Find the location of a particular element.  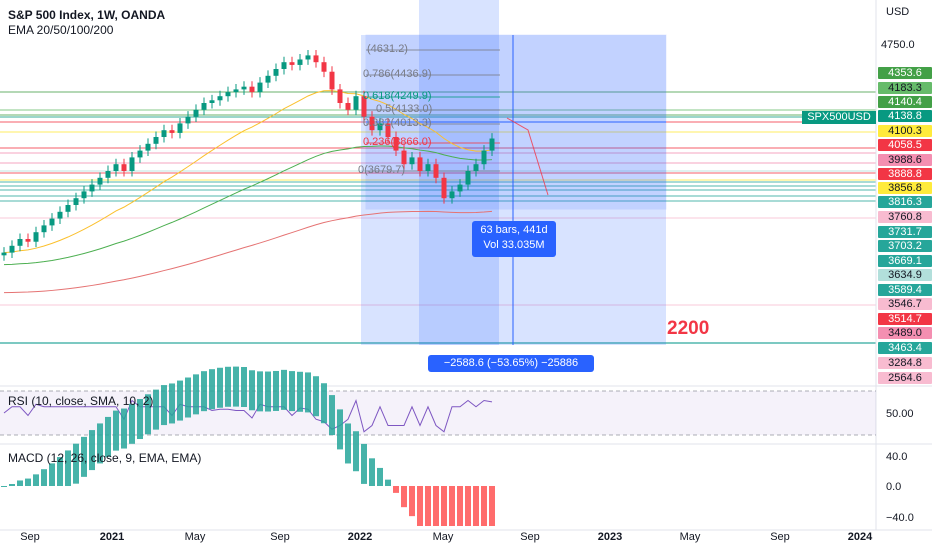

price-tag: 3463.4 is located at coordinates (905, 348).